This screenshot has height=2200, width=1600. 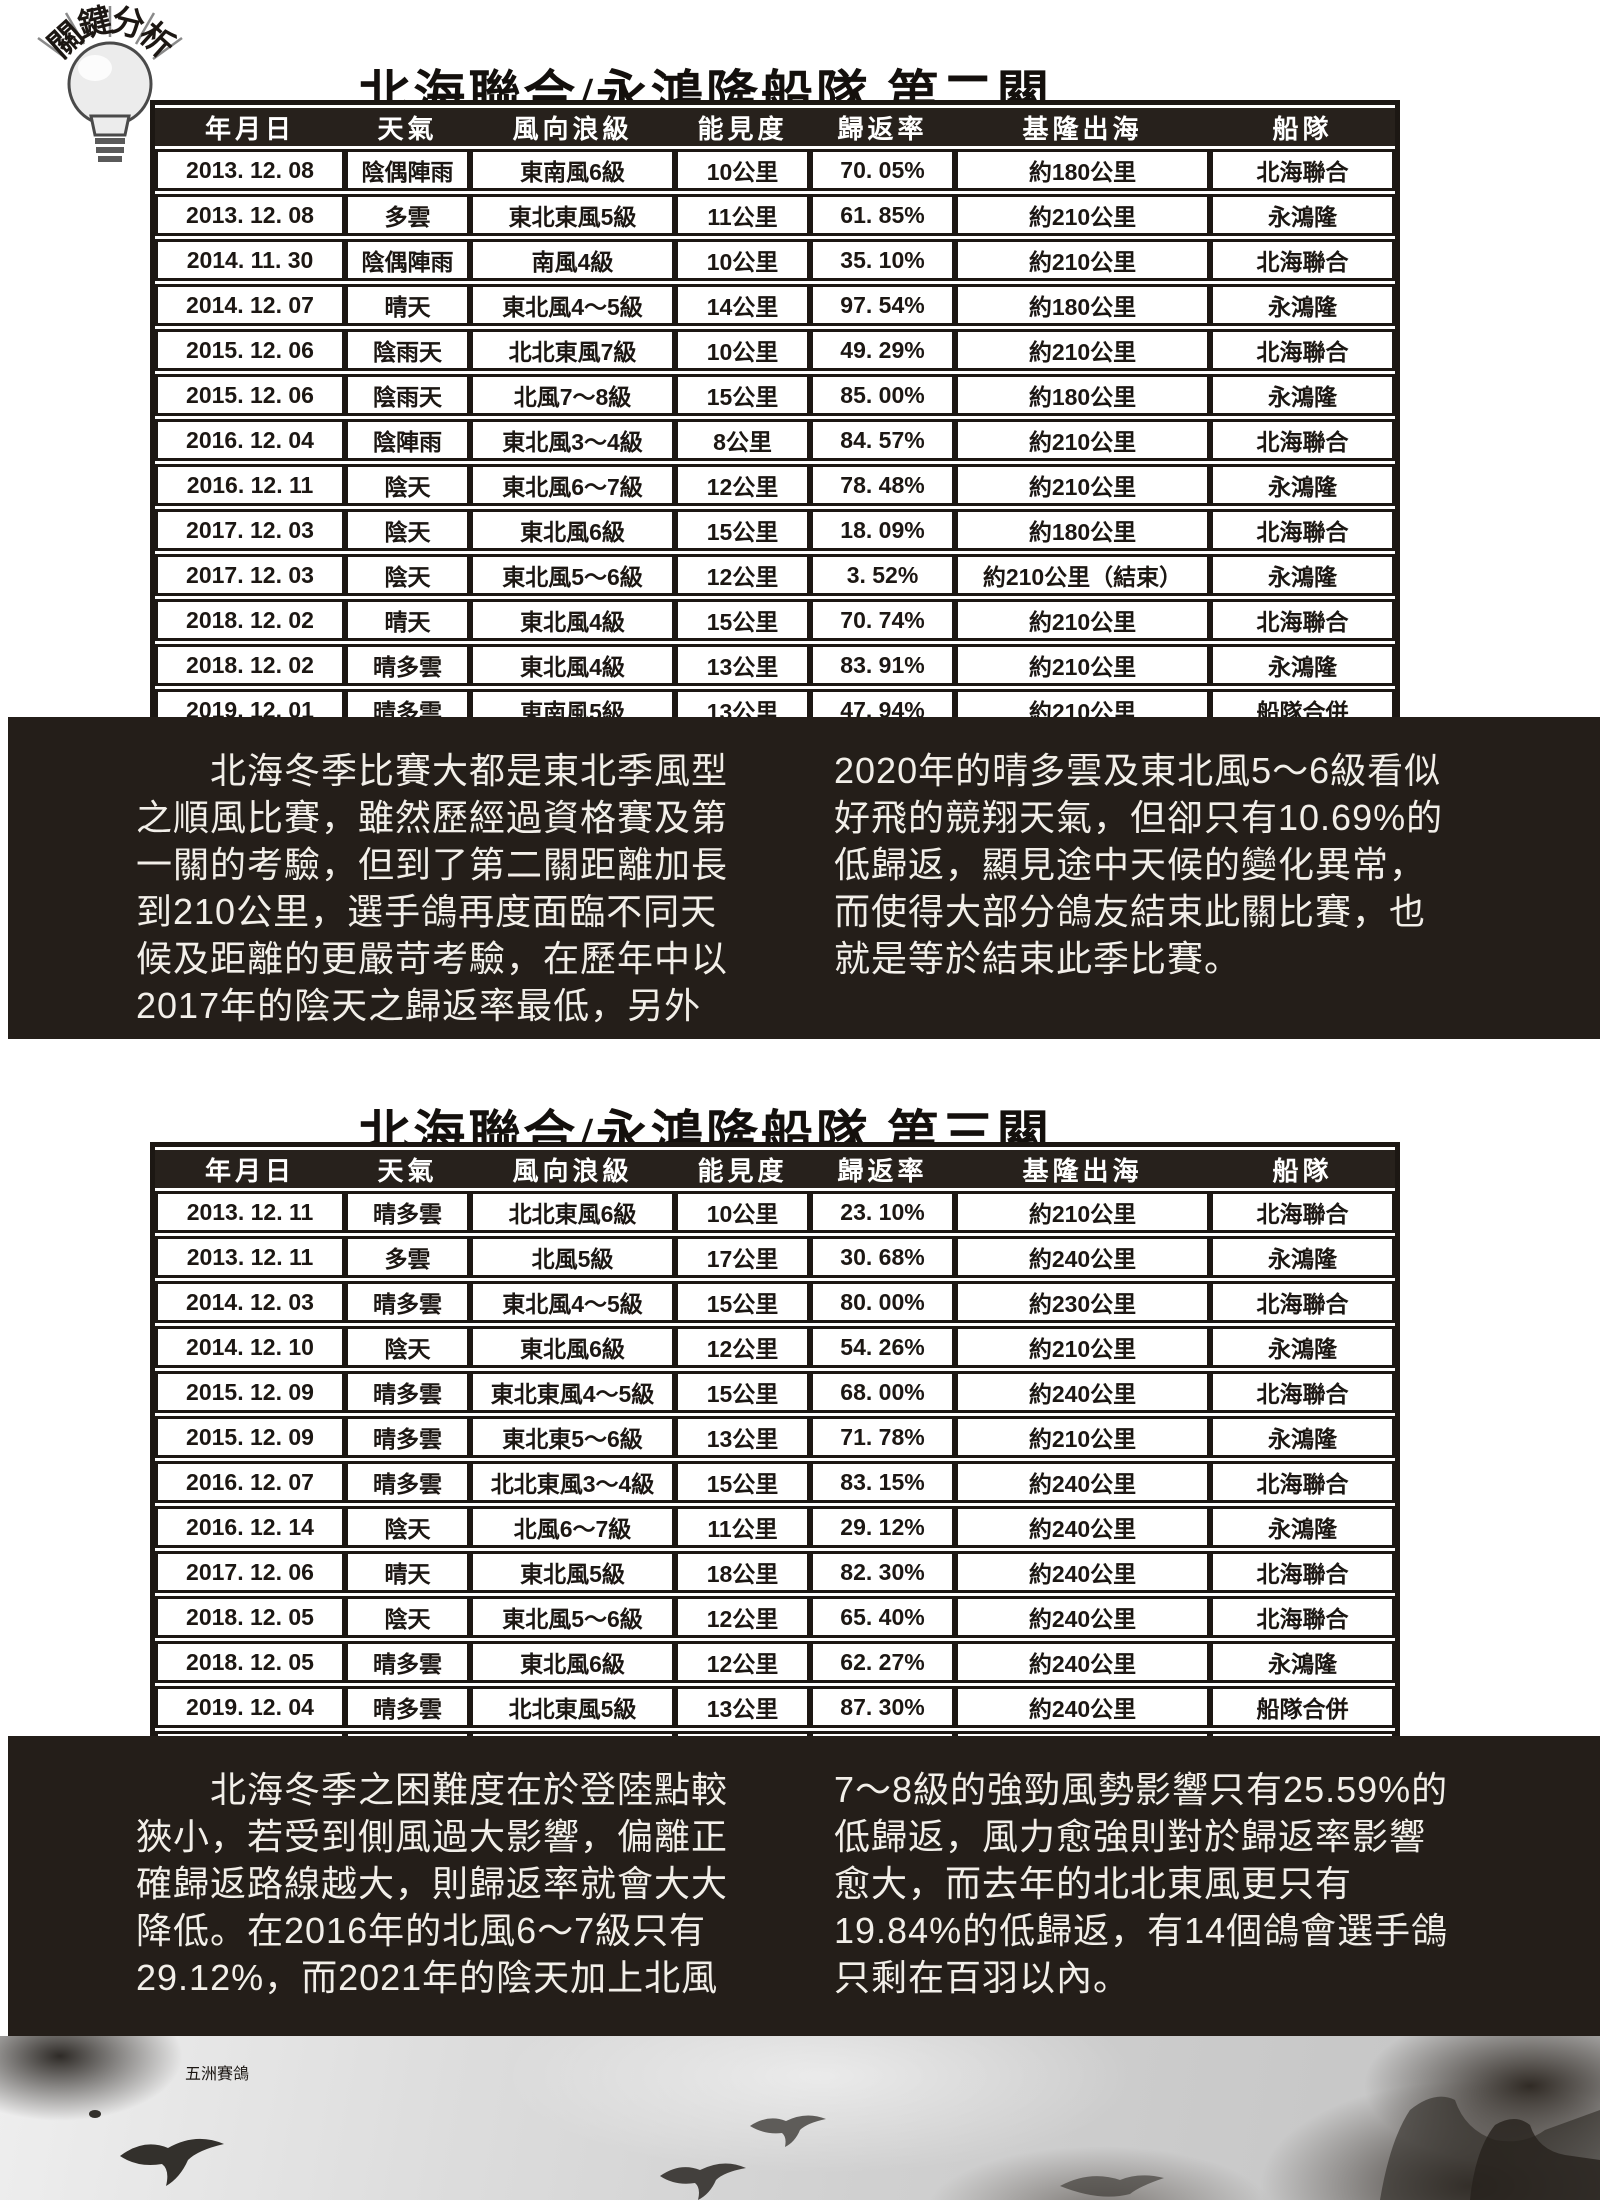 What do you see at coordinates (742, 1572) in the screenshot?
I see `cell-visibility: 18公里` at bounding box center [742, 1572].